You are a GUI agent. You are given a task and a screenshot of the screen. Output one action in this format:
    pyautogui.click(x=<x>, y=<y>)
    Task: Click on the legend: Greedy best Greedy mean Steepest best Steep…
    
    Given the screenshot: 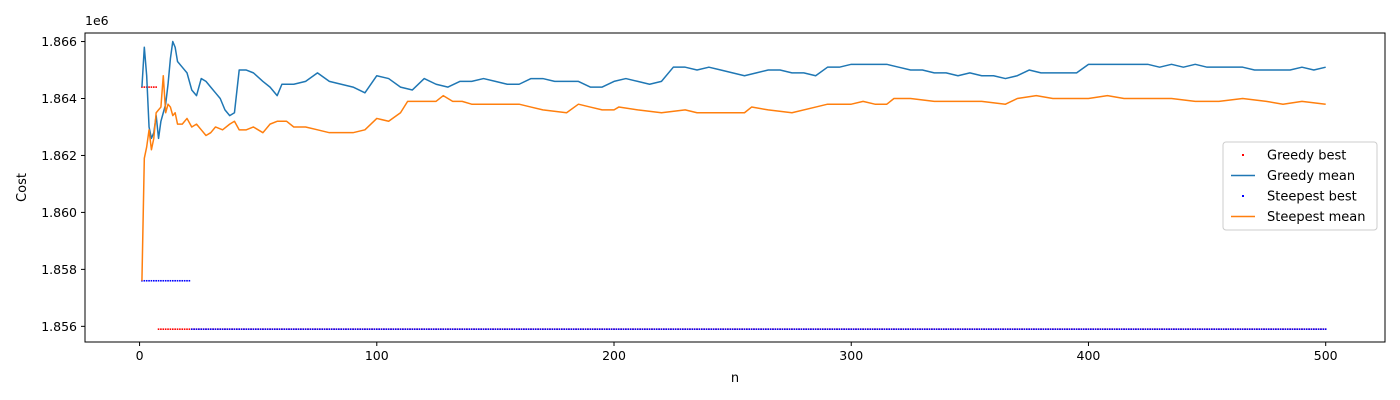 What is the action you would take?
    pyautogui.click(x=1300, y=186)
    